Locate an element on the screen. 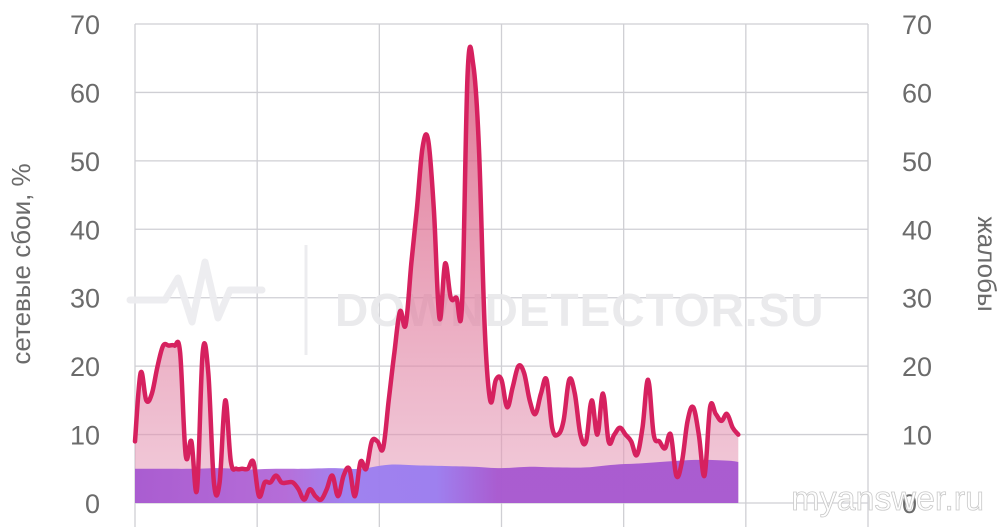  right-tick-label: 60 is located at coordinates (917, 93).